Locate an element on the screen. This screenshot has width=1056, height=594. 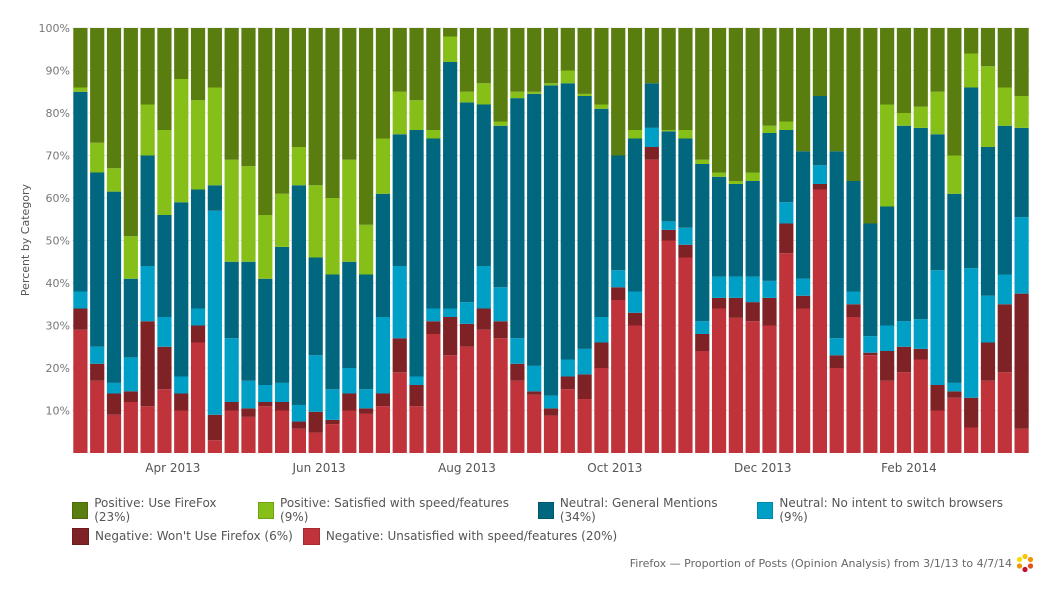
legend-item-neutral-general: Neutral: General Mentions (34%) is located at coordinates (642, 510).